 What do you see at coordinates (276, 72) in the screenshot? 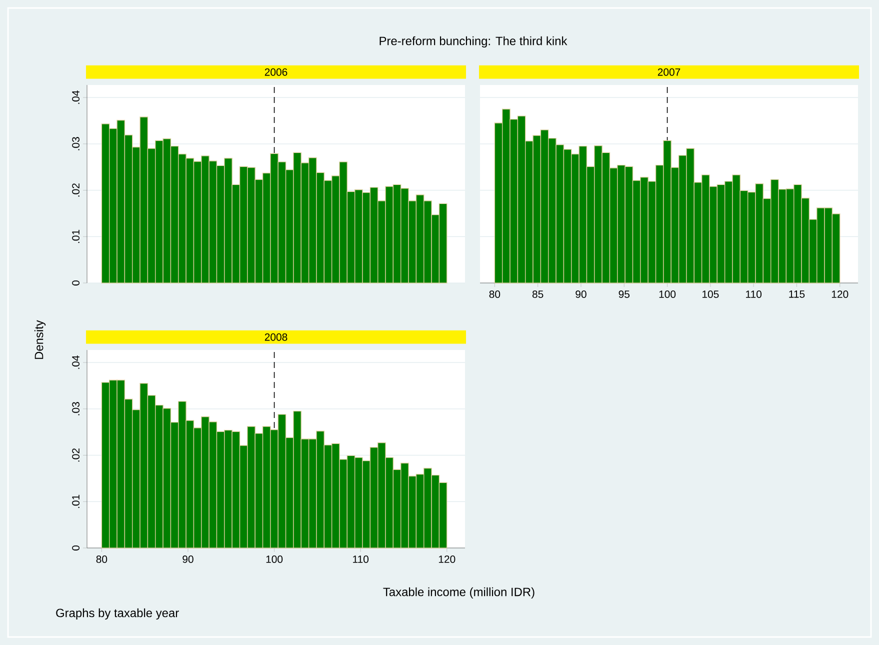
I see `chart-title: 2006` at bounding box center [276, 72].